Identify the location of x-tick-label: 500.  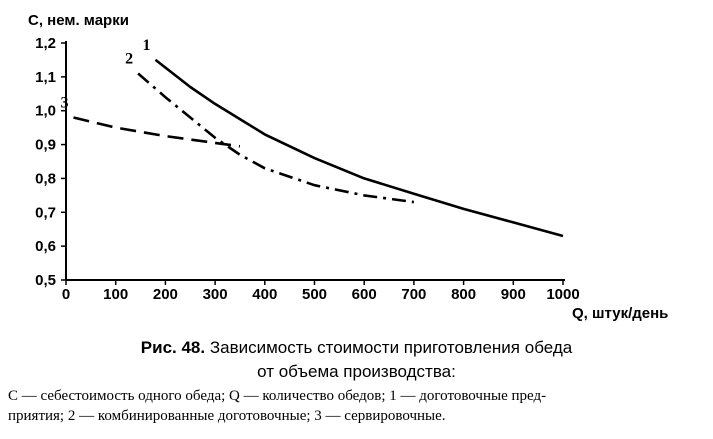
(314, 294).